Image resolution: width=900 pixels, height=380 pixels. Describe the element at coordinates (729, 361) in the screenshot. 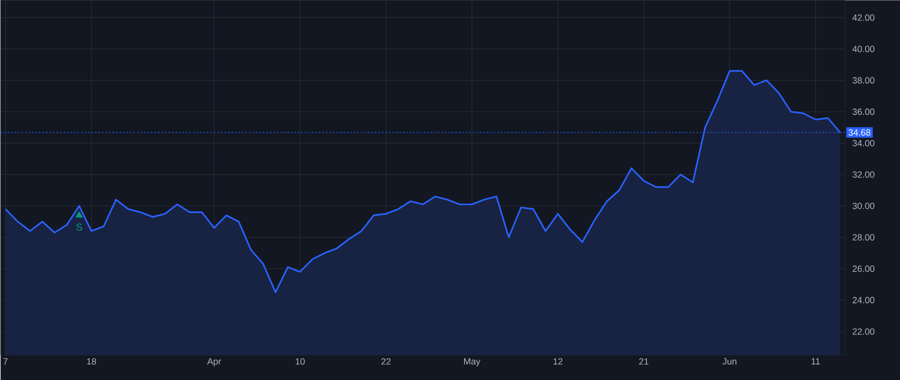

I see `x-tick-label: Jun` at that location.